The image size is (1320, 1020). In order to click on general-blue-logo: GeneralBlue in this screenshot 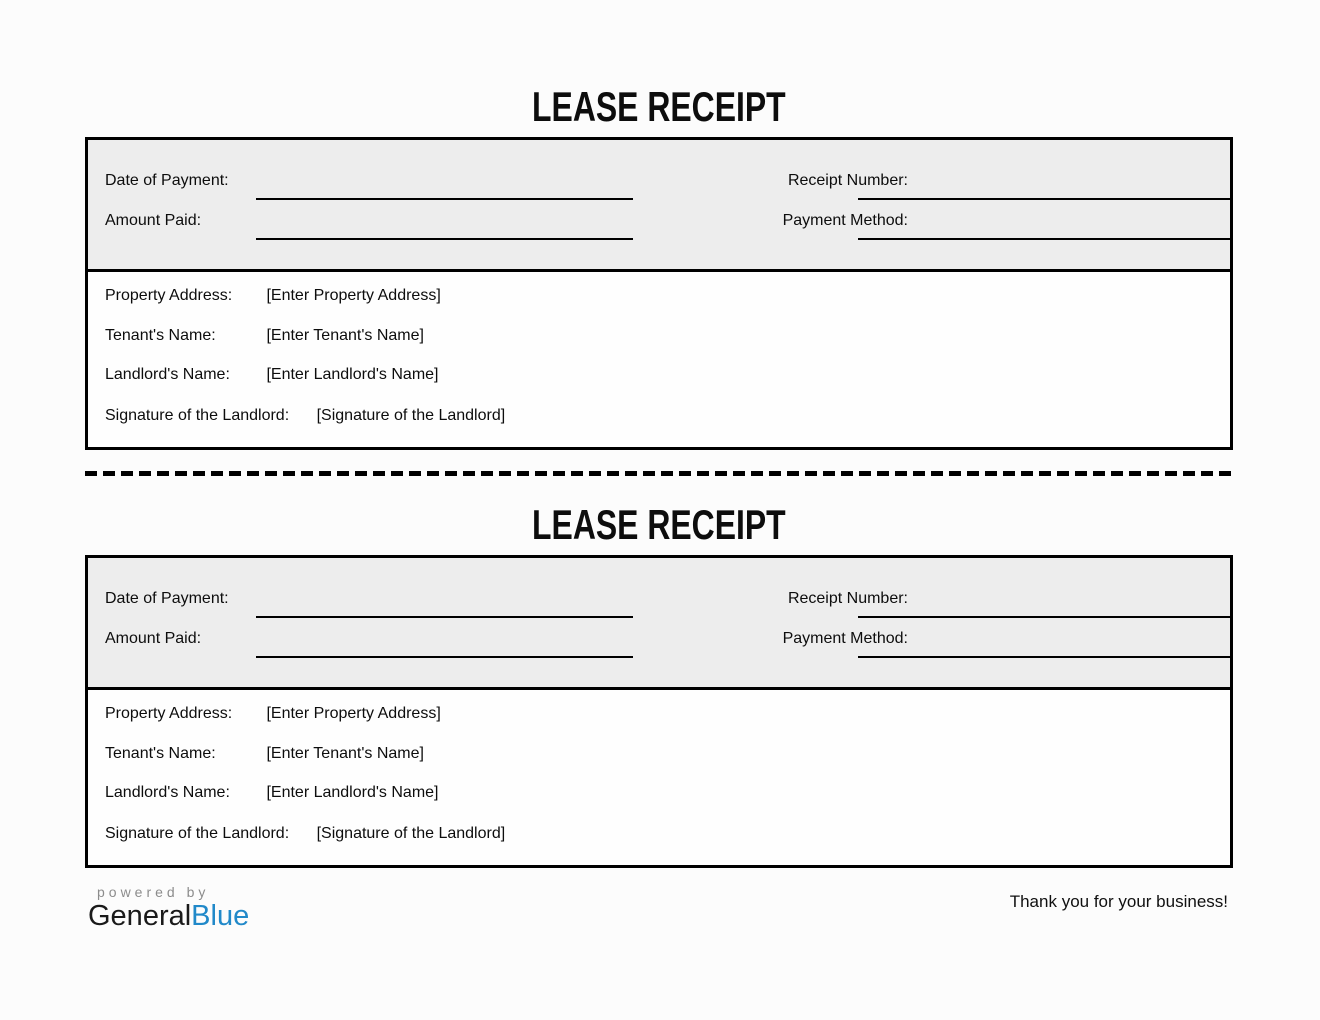, I will do `click(168, 916)`.